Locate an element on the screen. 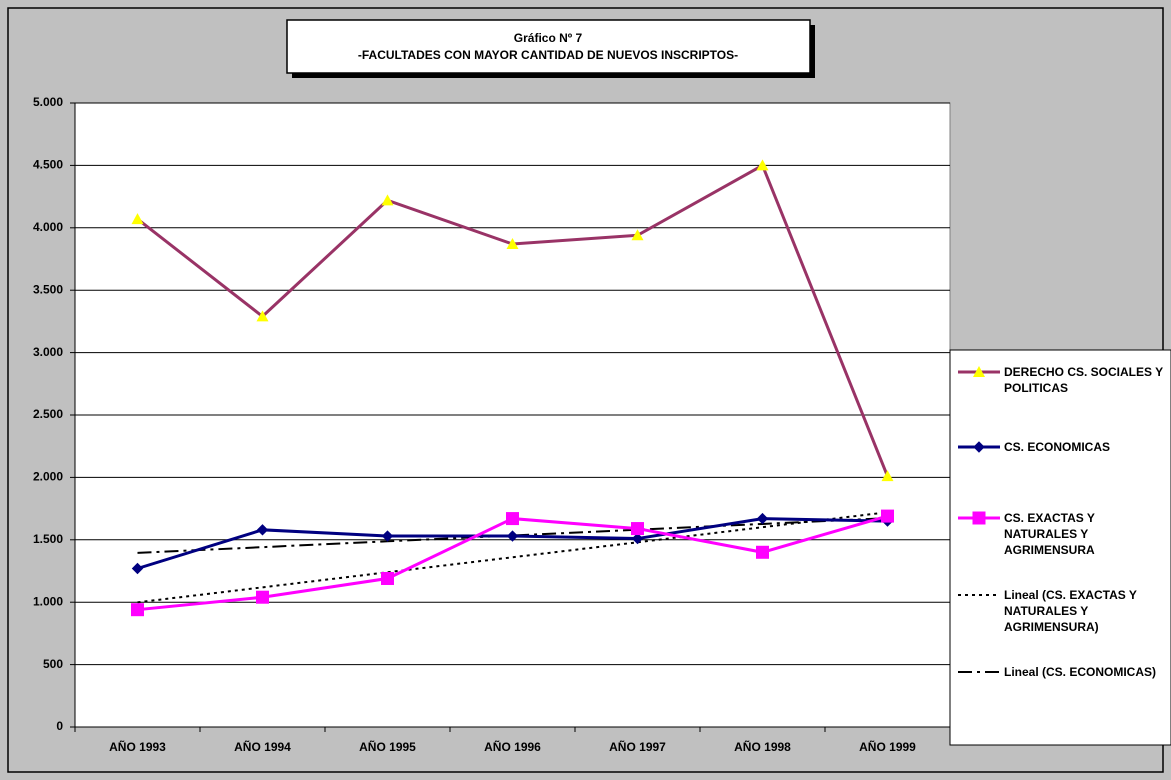 This screenshot has width=1171, height=780. x-tick-label: AÑO 1996 is located at coordinates (512, 746).